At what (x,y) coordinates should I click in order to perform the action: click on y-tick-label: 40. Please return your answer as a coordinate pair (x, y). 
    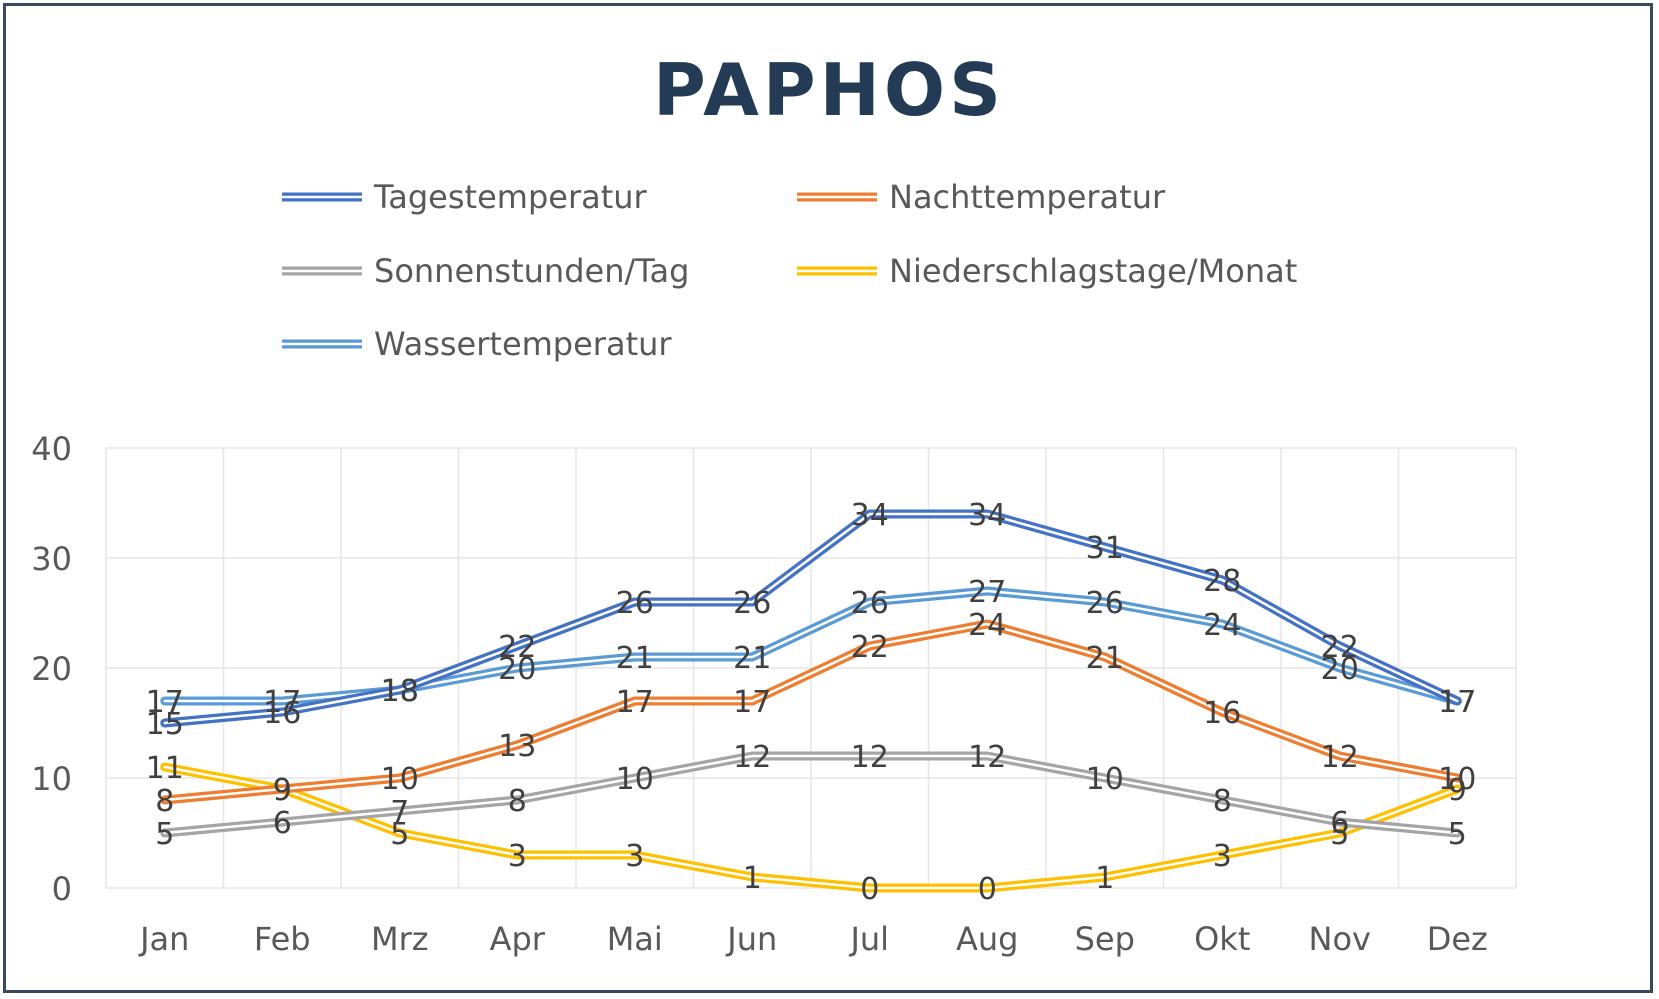
    Looking at the image, I should click on (51, 449).